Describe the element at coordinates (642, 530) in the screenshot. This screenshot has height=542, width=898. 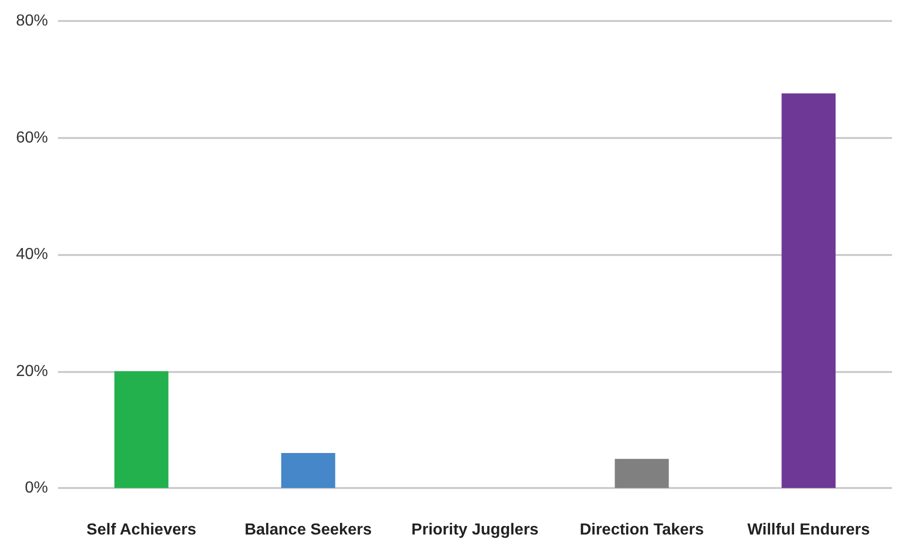
I see `x-tick-label: Direction Takers` at that location.